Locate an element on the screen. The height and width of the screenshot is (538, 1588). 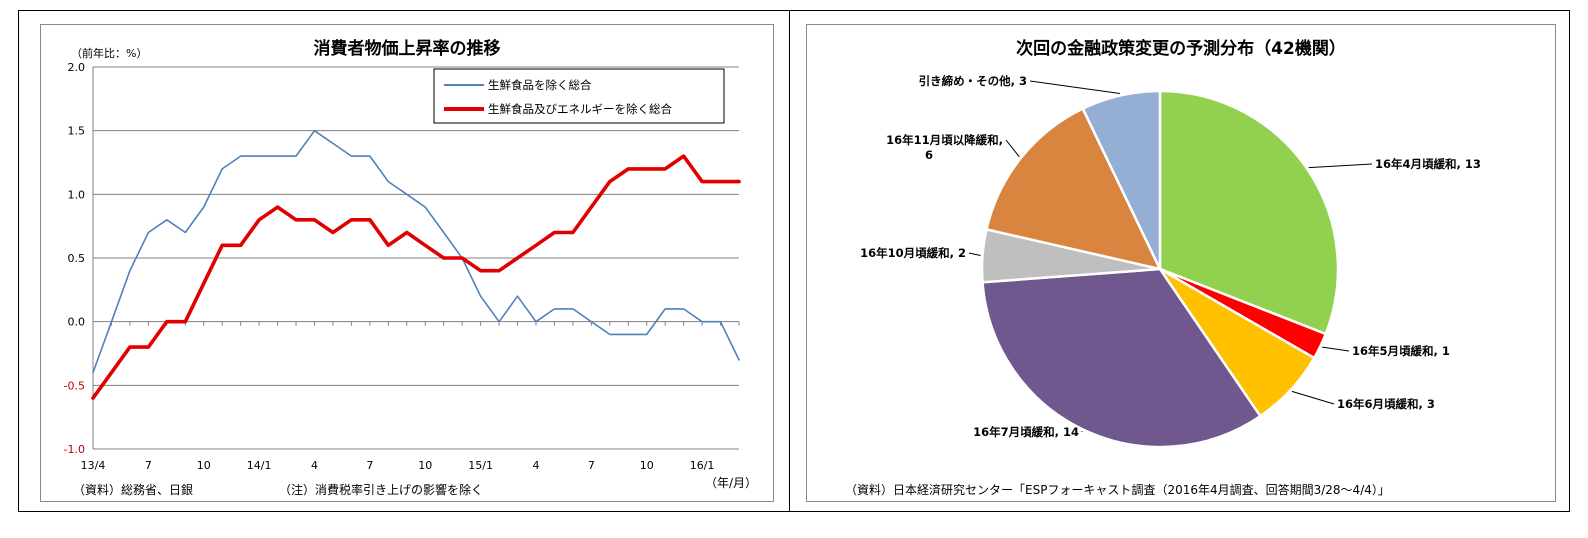
x-tick-label: 15/1 is located at coordinates (480, 465).